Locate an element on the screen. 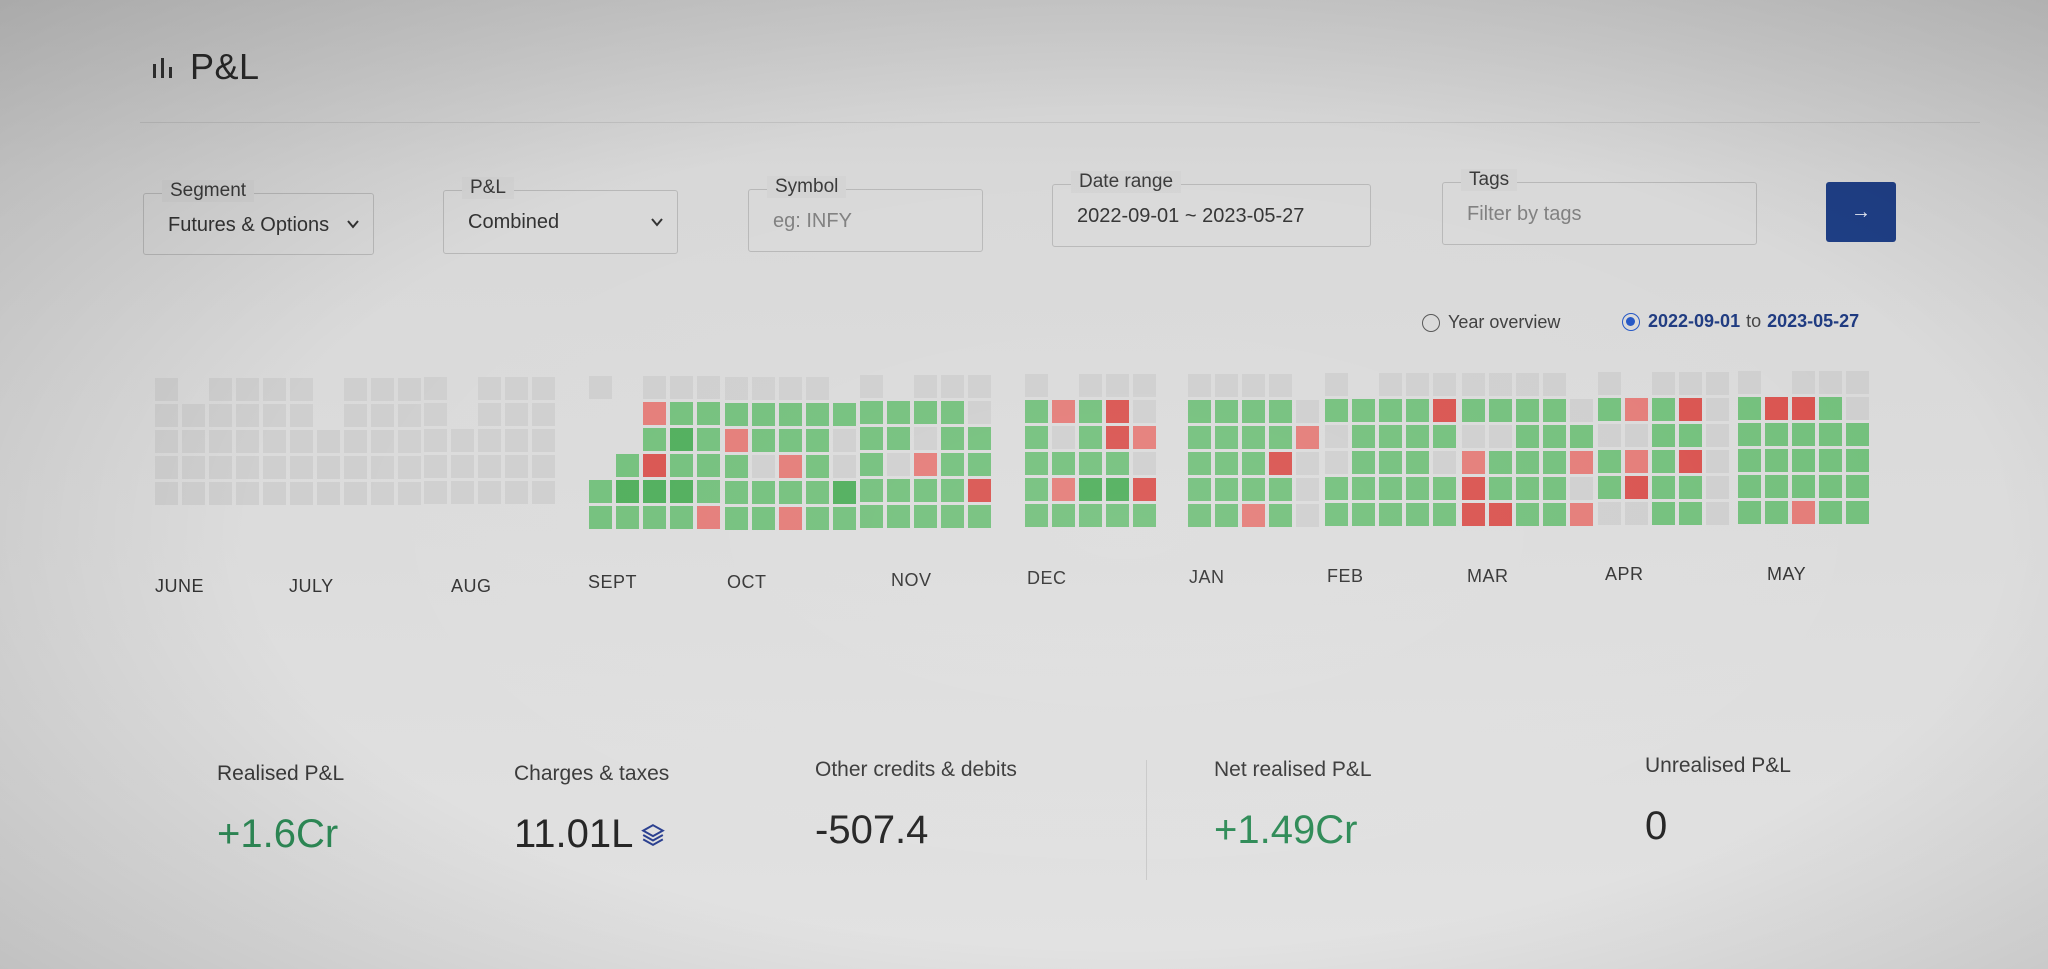 This screenshot has height=969, width=2048. apply-filters-button: → is located at coordinates (1861, 212).